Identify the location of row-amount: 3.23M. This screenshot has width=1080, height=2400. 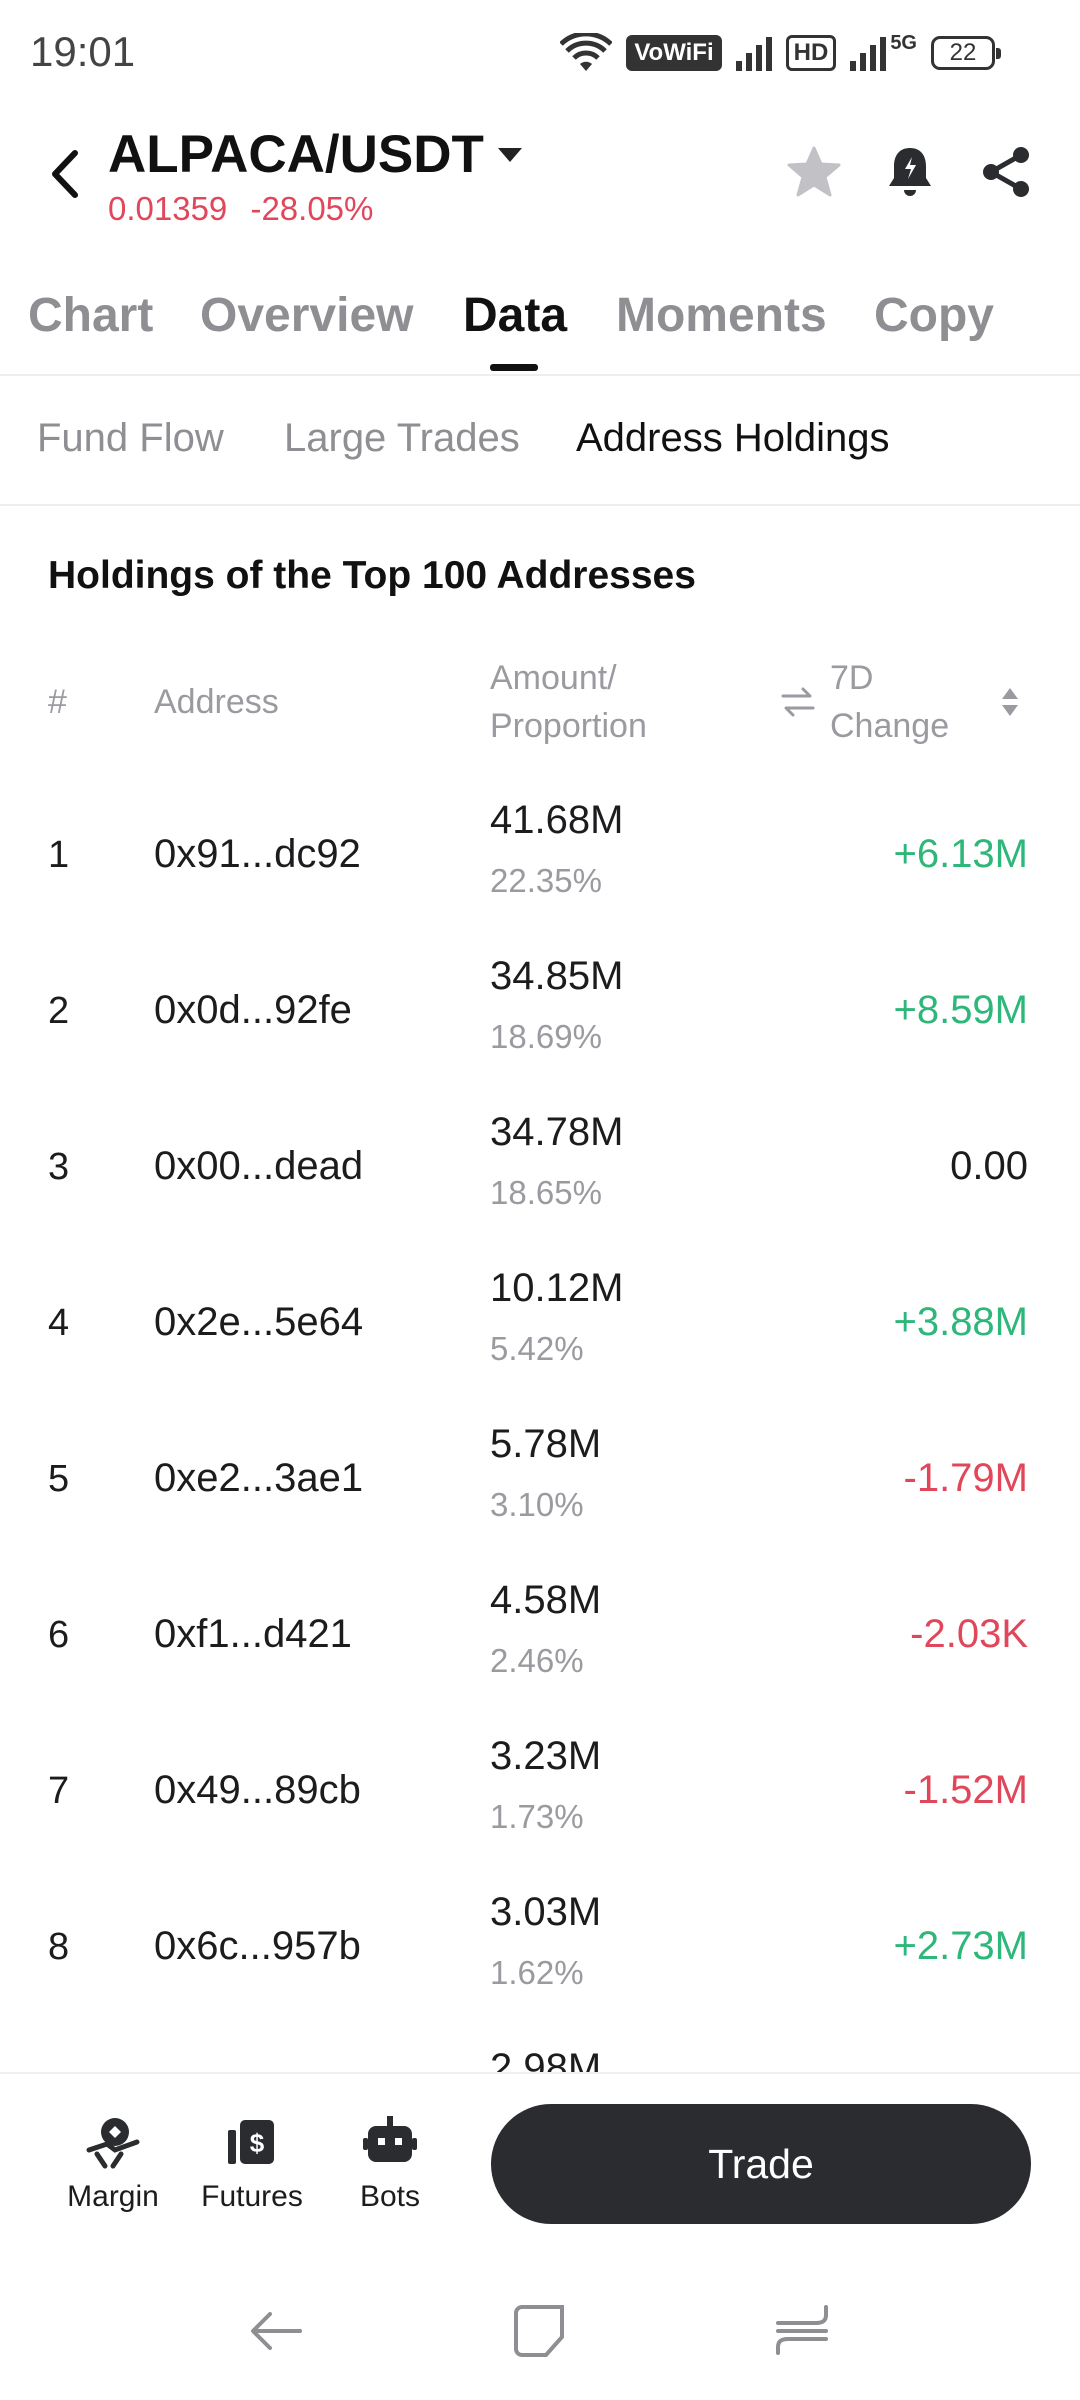
(546, 1756).